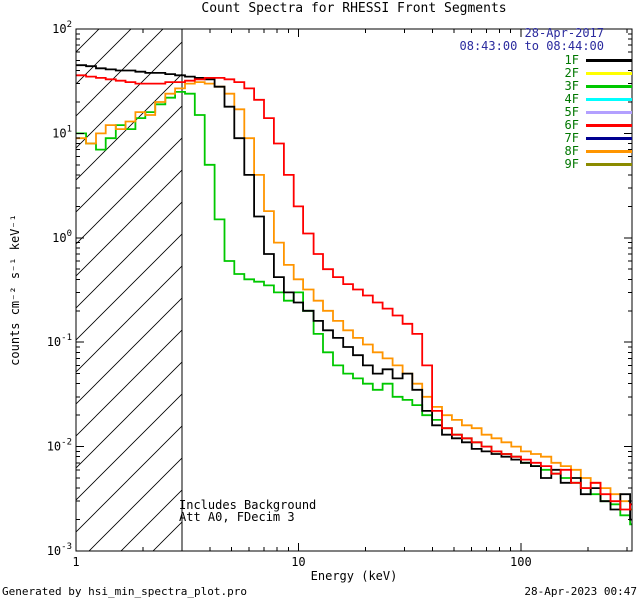 The height and width of the screenshot is (600, 640). Describe the element at coordinates (59, 341) in the screenshot. I see `y-tick-label: 10⁻¹` at that location.